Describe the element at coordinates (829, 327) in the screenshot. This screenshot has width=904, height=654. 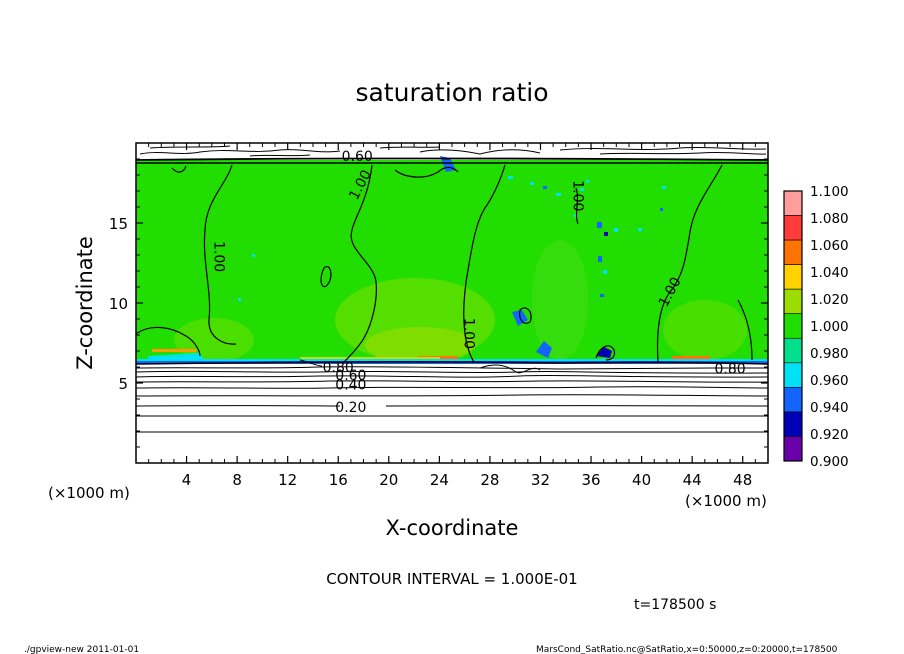
I see `colorbar-label: 1.000` at that location.